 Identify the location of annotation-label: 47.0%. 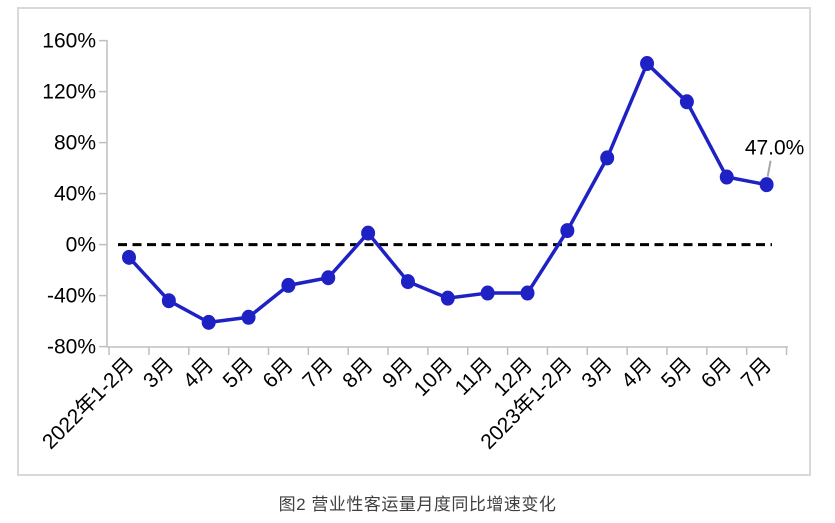
(775, 148).